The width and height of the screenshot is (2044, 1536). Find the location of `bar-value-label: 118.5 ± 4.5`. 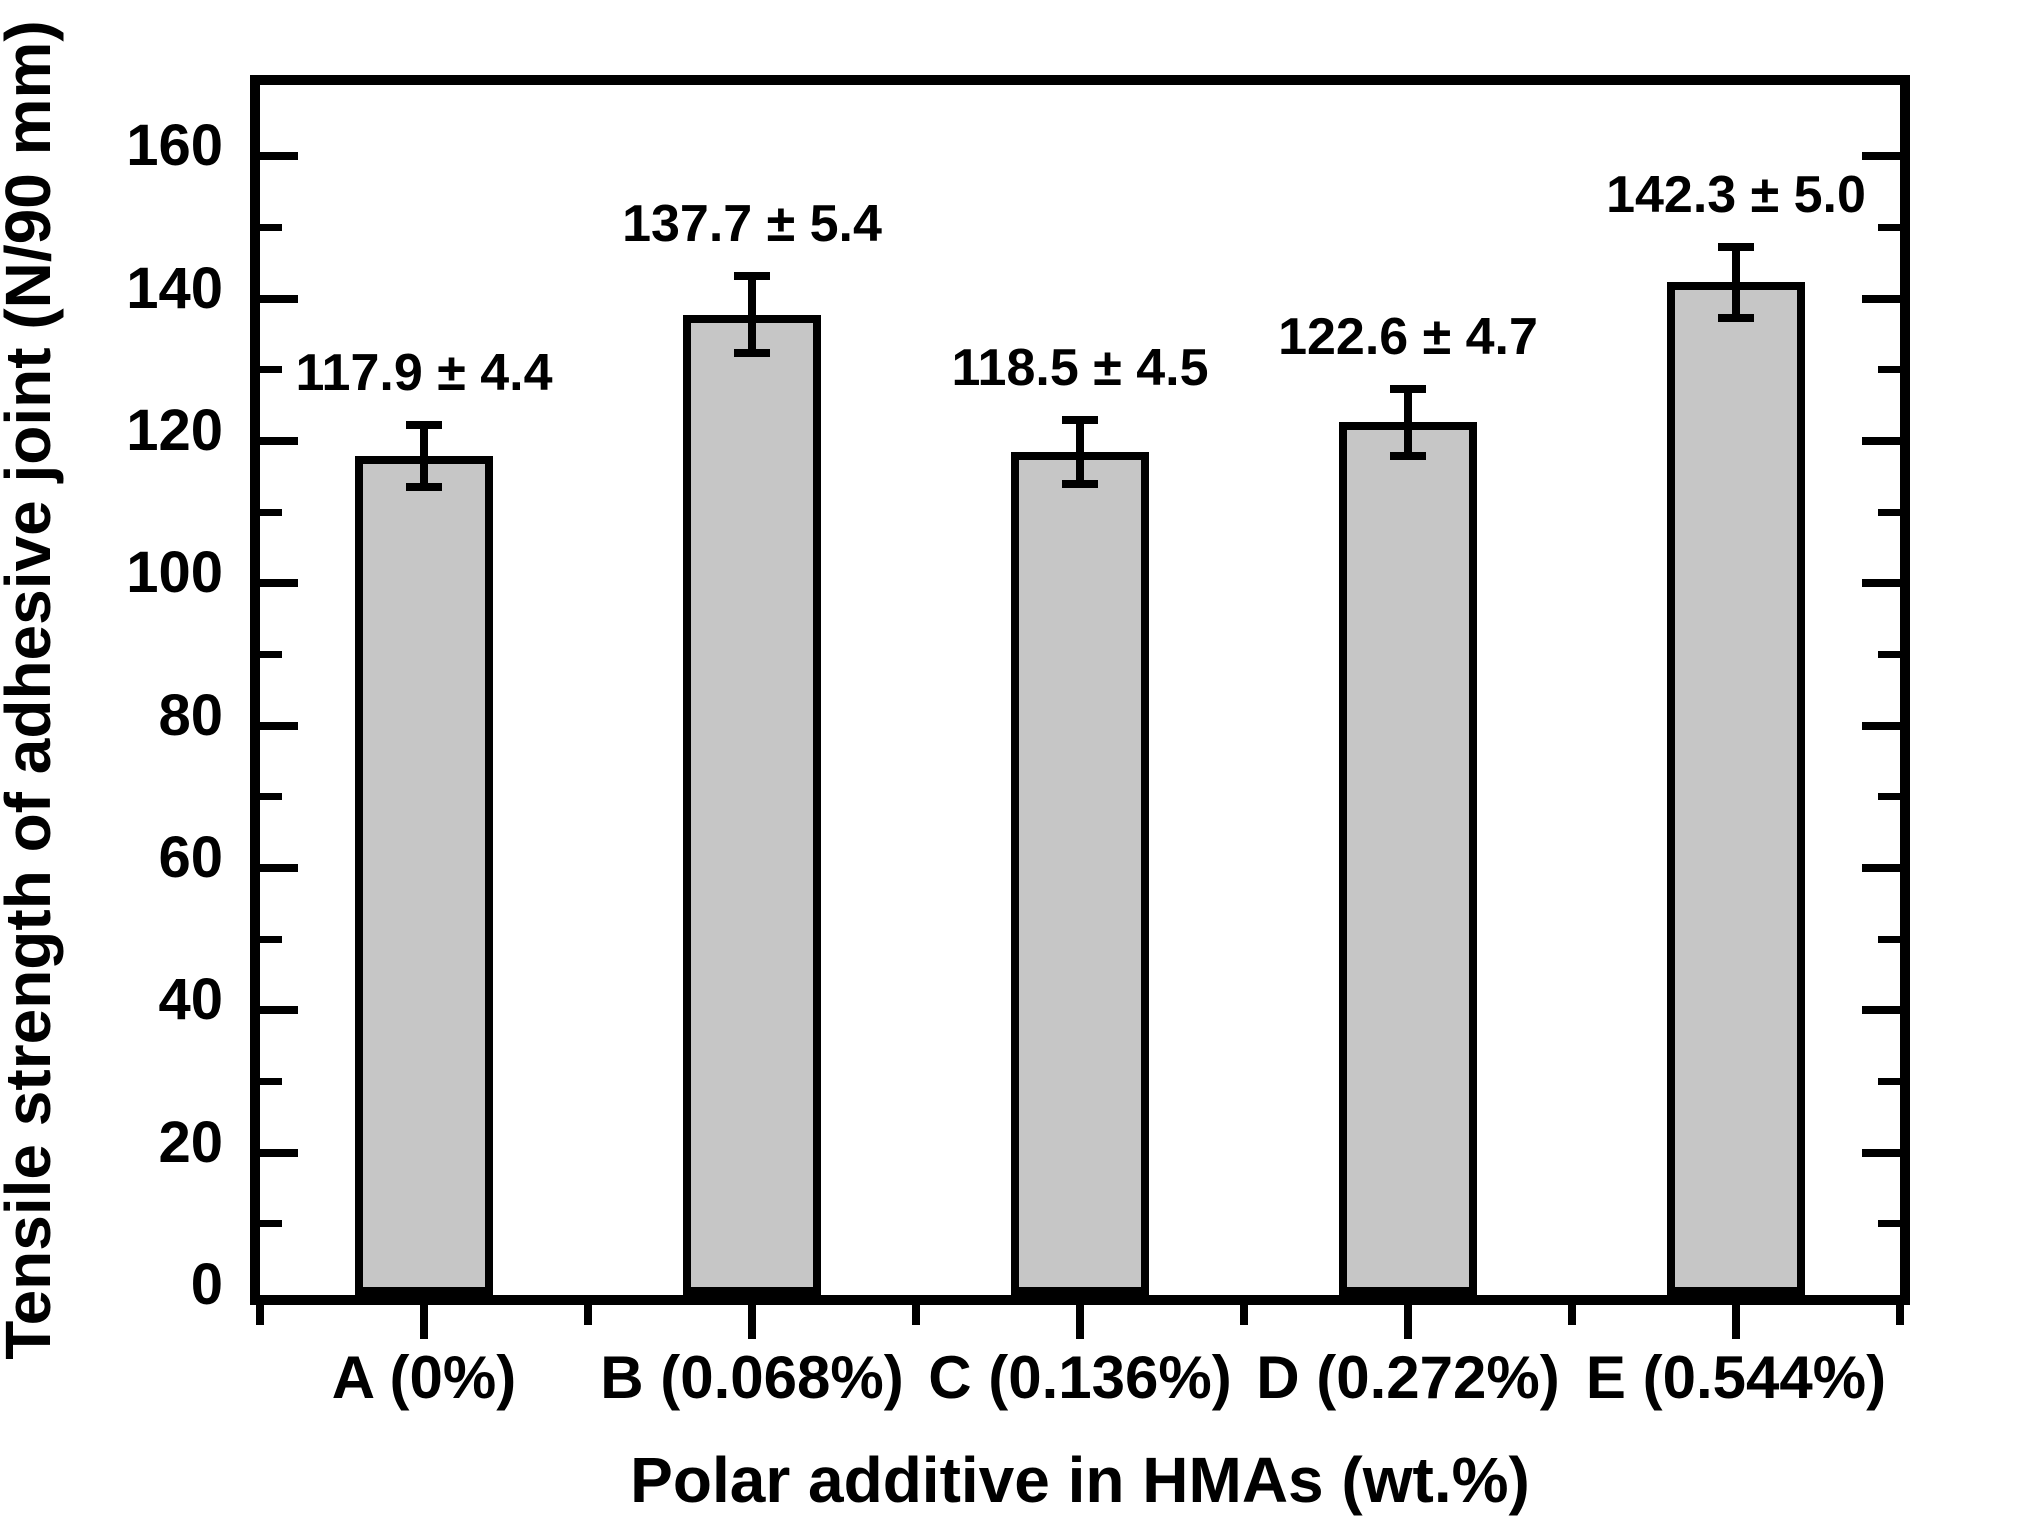

bar-value-label: 118.5 ± 4.5 is located at coordinates (1080, 367).